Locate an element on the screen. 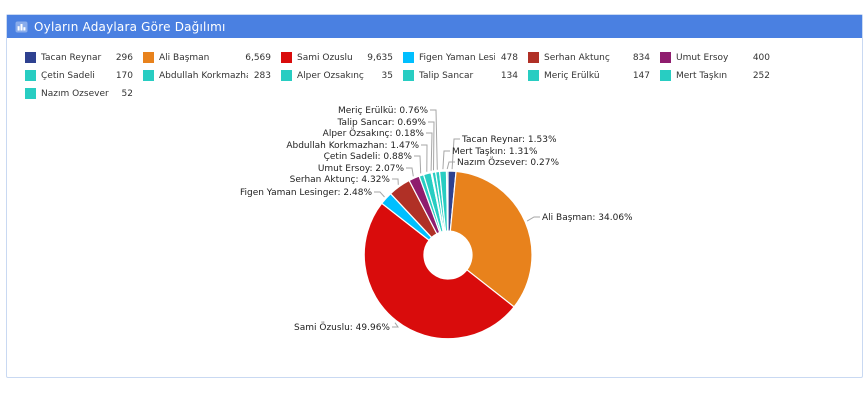 This screenshot has height=400, width=864. legend-value: 400 is located at coordinates (761, 57).